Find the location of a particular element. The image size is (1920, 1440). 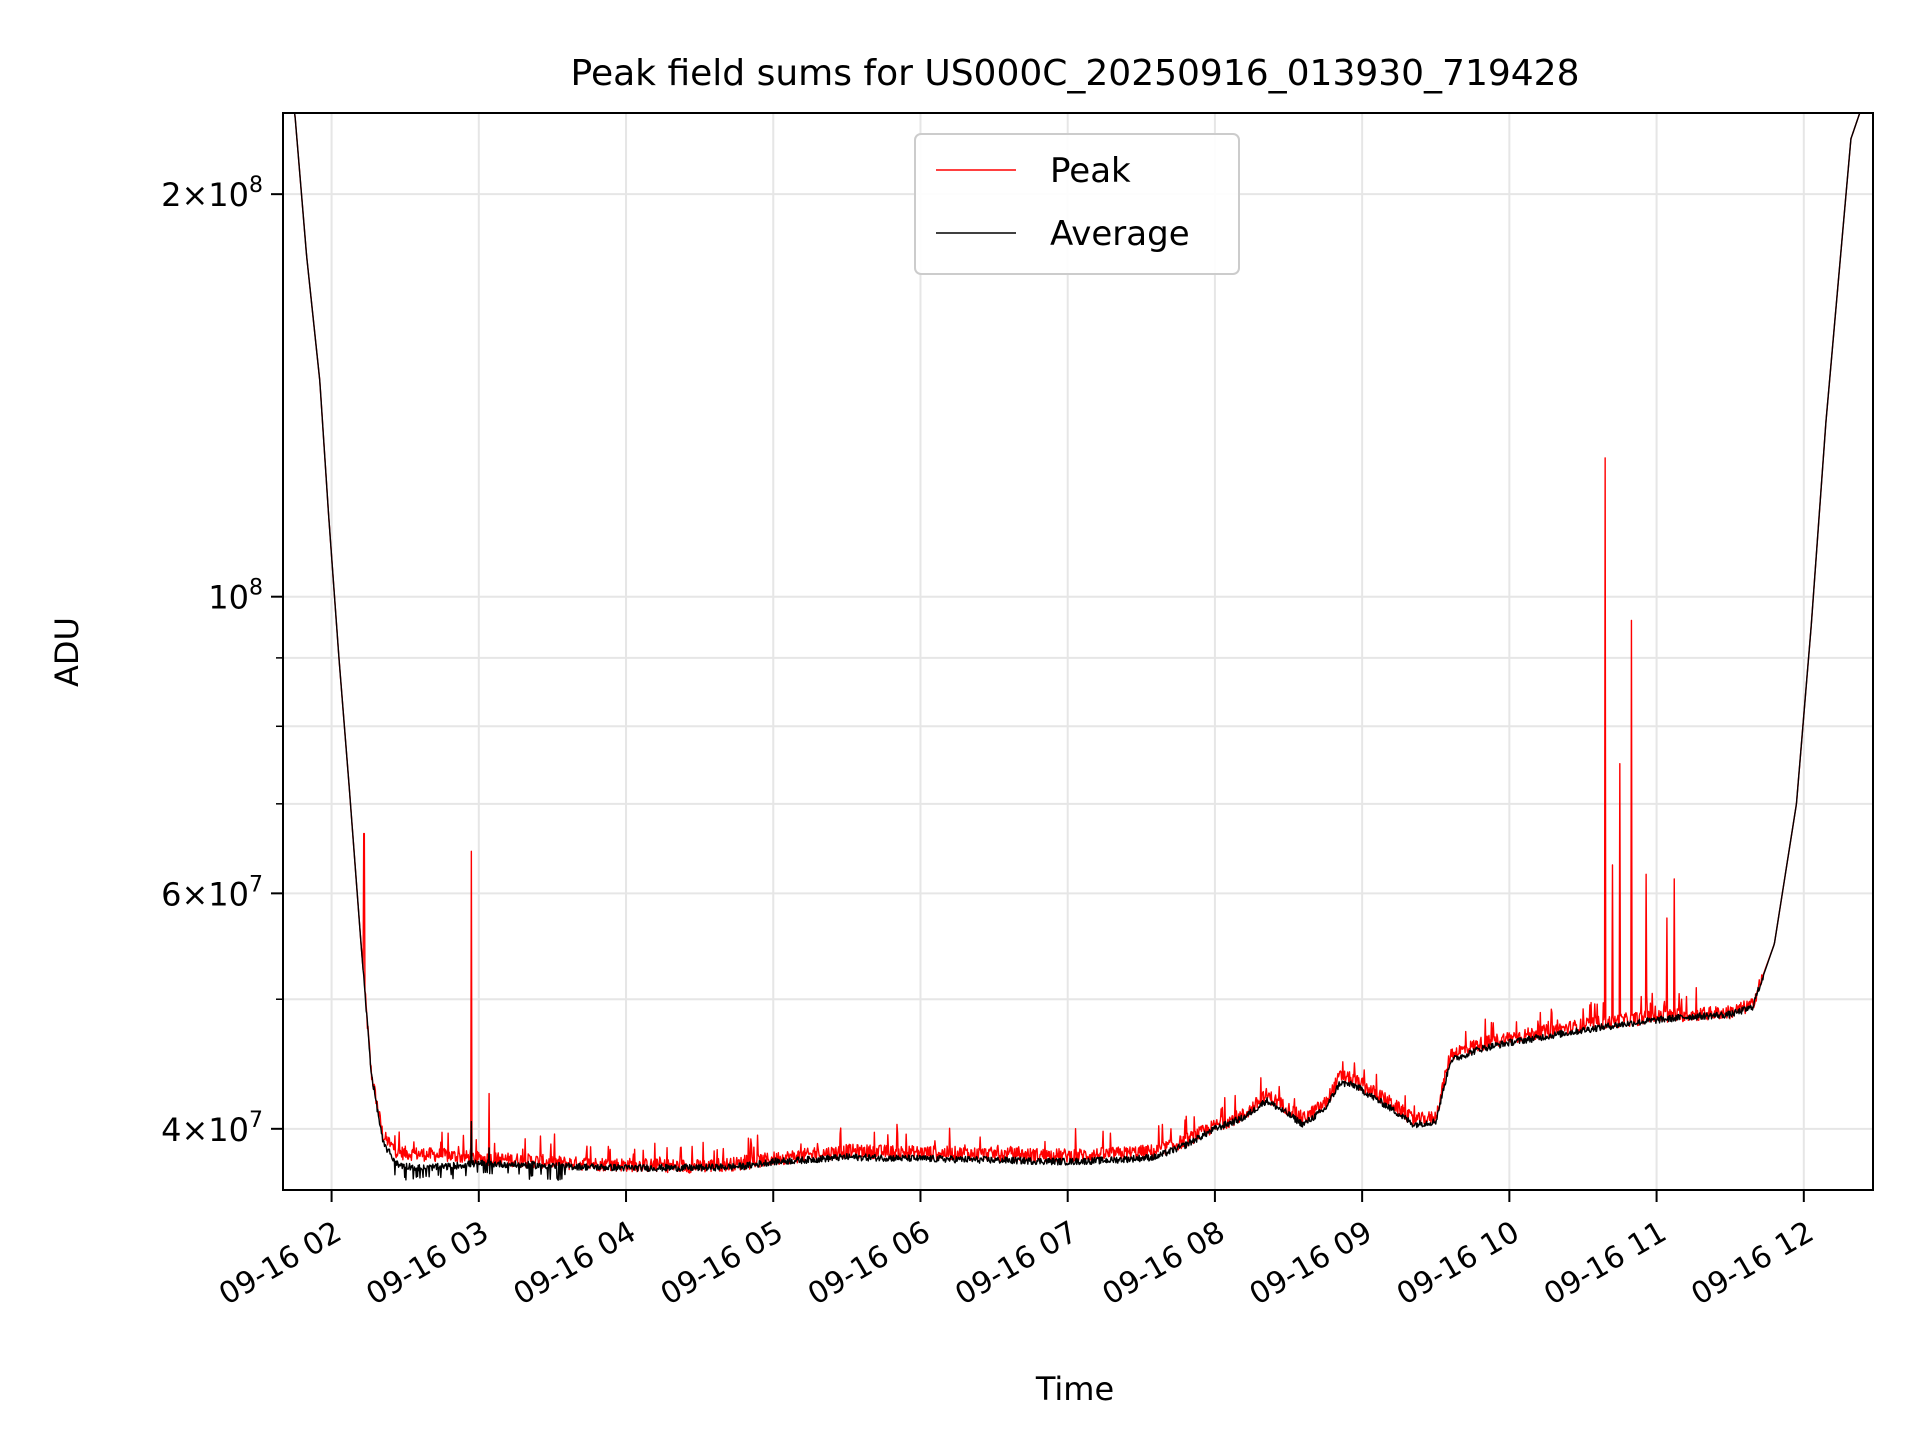

y-tick-base: 4×10 is located at coordinates (205, 1130).